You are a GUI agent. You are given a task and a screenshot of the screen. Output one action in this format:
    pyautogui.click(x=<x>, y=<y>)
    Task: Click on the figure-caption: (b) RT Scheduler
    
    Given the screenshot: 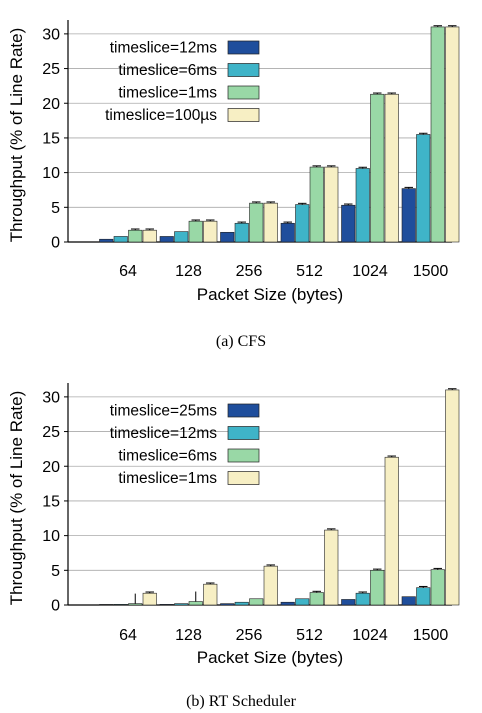 What is the action you would take?
    pyautogui.click(x=241, y=701)
    